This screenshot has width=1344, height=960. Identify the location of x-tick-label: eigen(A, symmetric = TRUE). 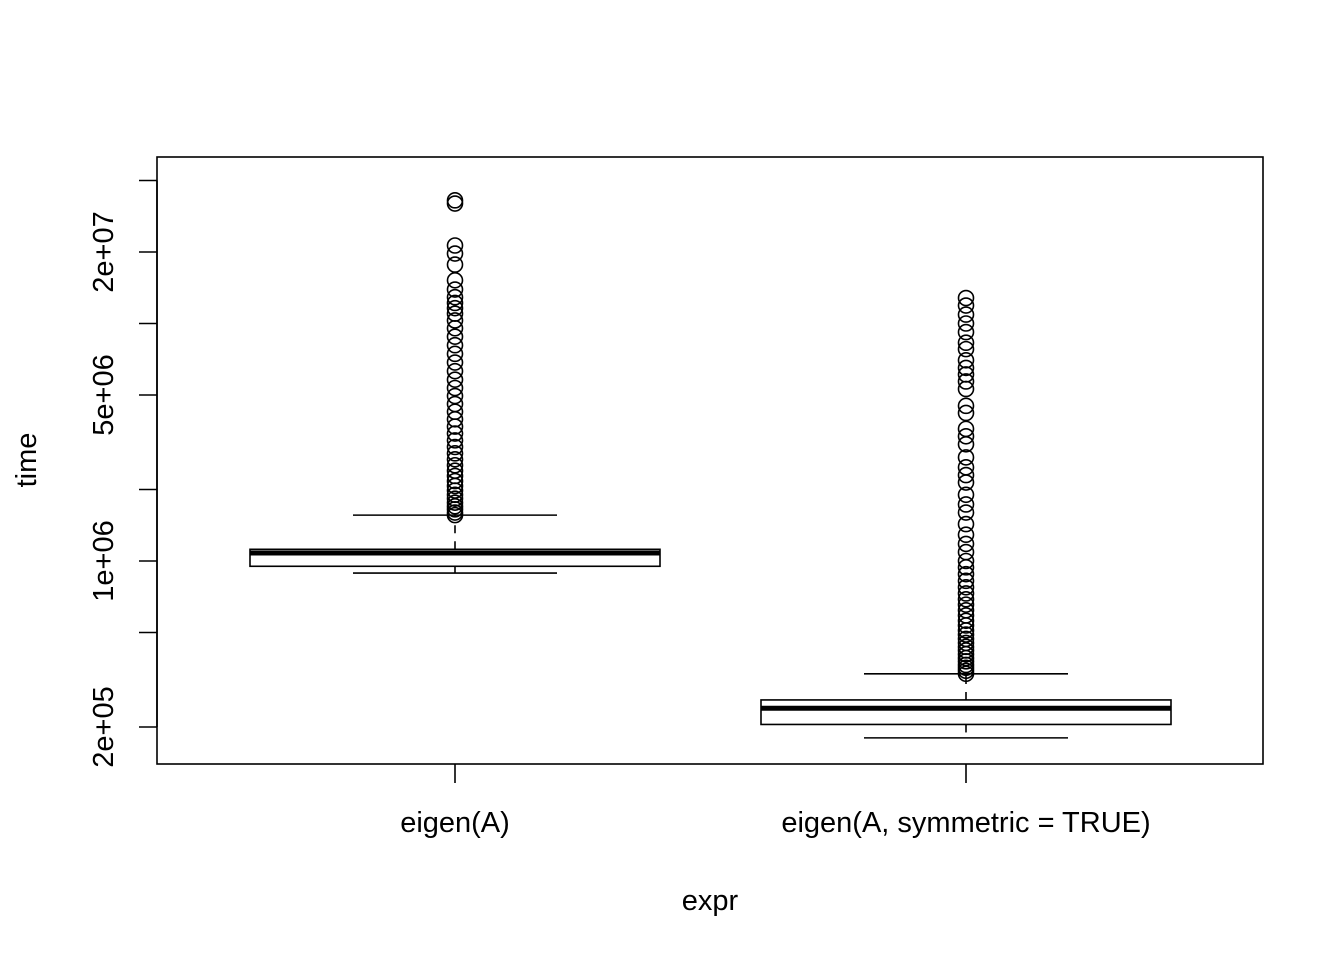
(965, 823).